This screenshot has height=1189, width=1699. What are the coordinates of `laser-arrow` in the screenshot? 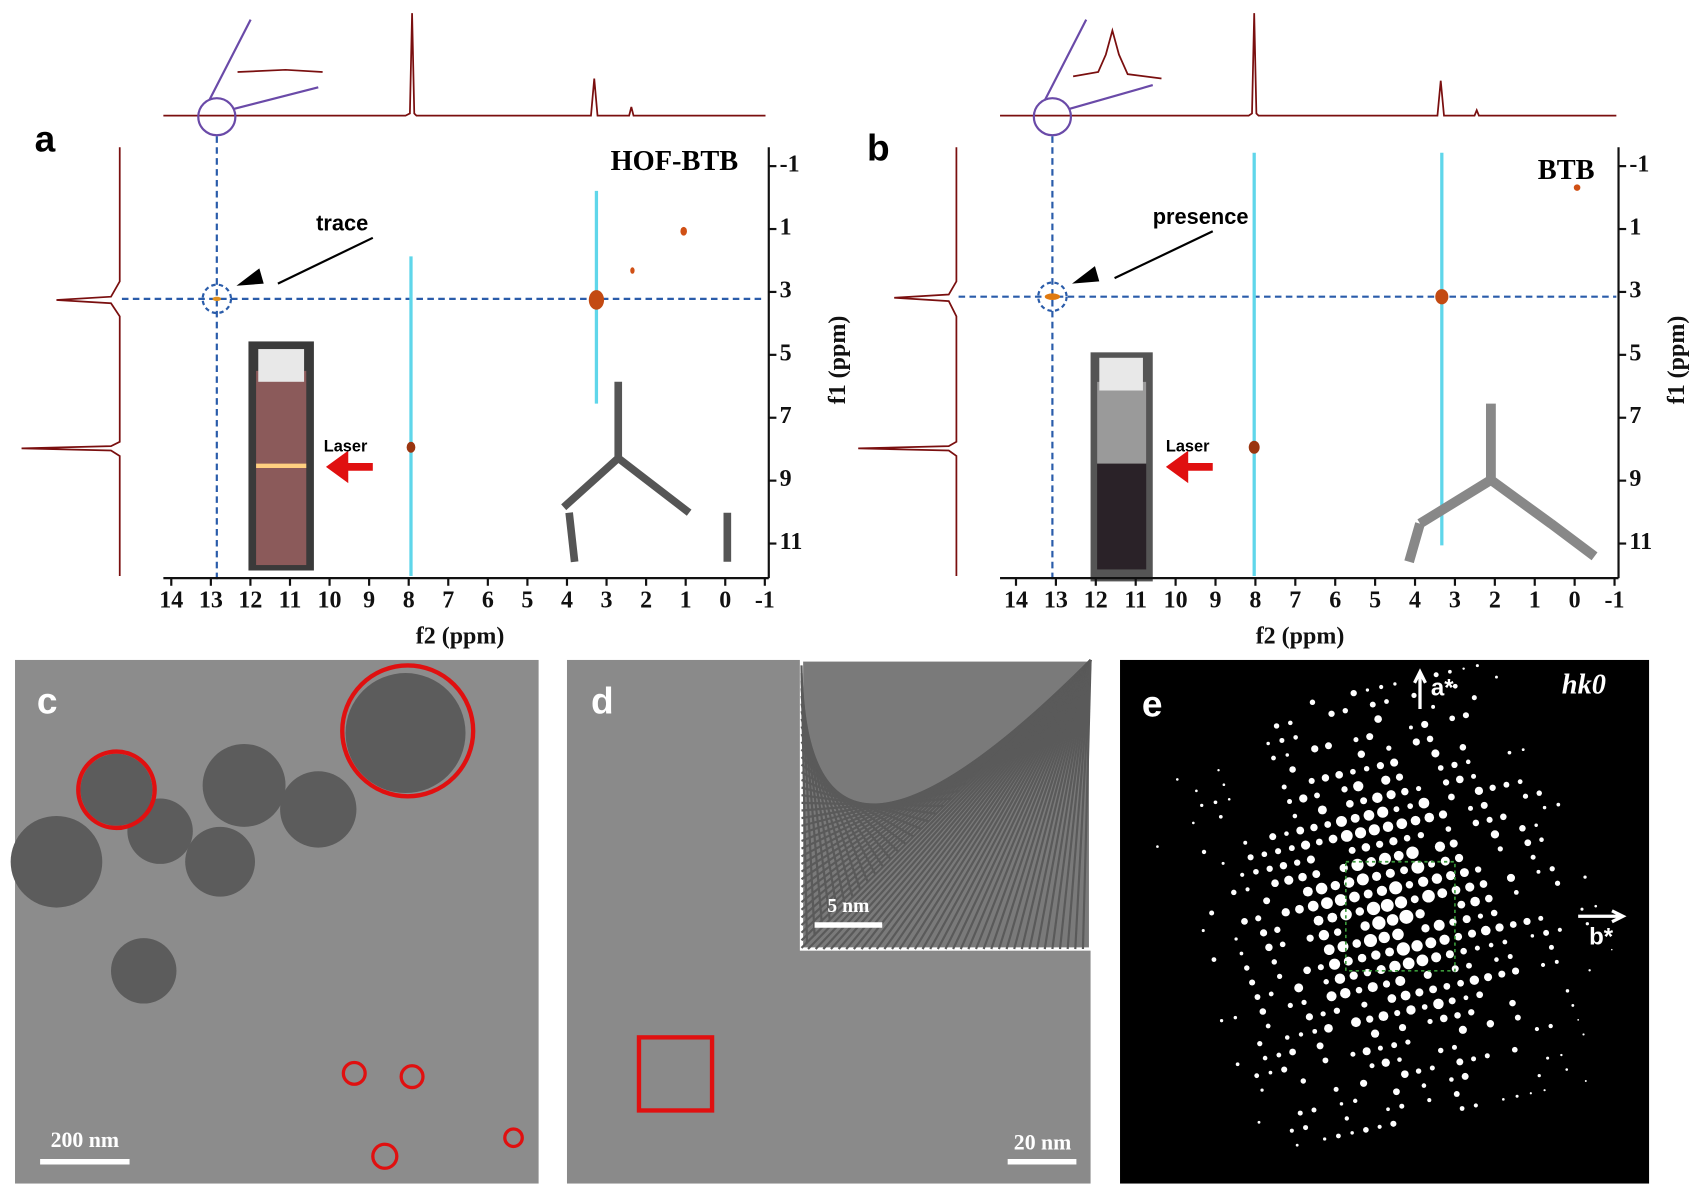 It's located at (1189, 467).